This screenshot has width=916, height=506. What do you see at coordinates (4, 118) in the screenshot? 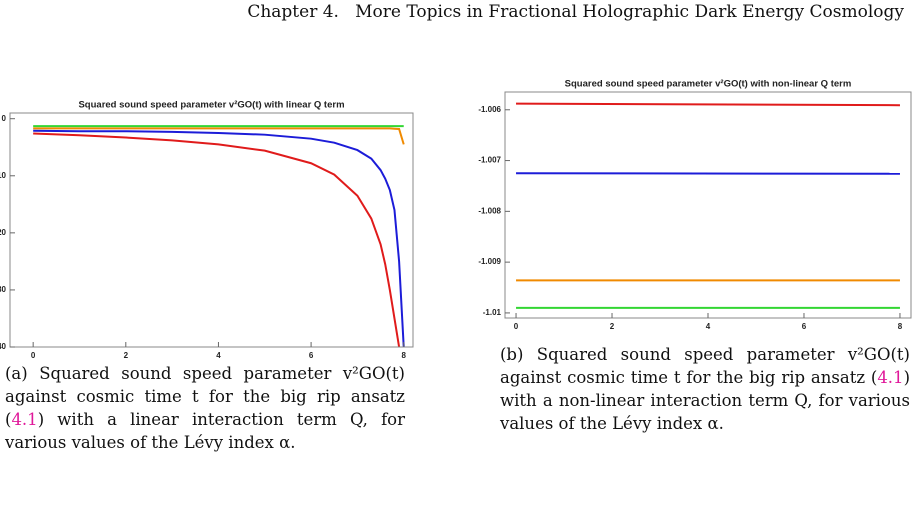
I see `y-tick-label: 0` at bounding box center [4, 118].